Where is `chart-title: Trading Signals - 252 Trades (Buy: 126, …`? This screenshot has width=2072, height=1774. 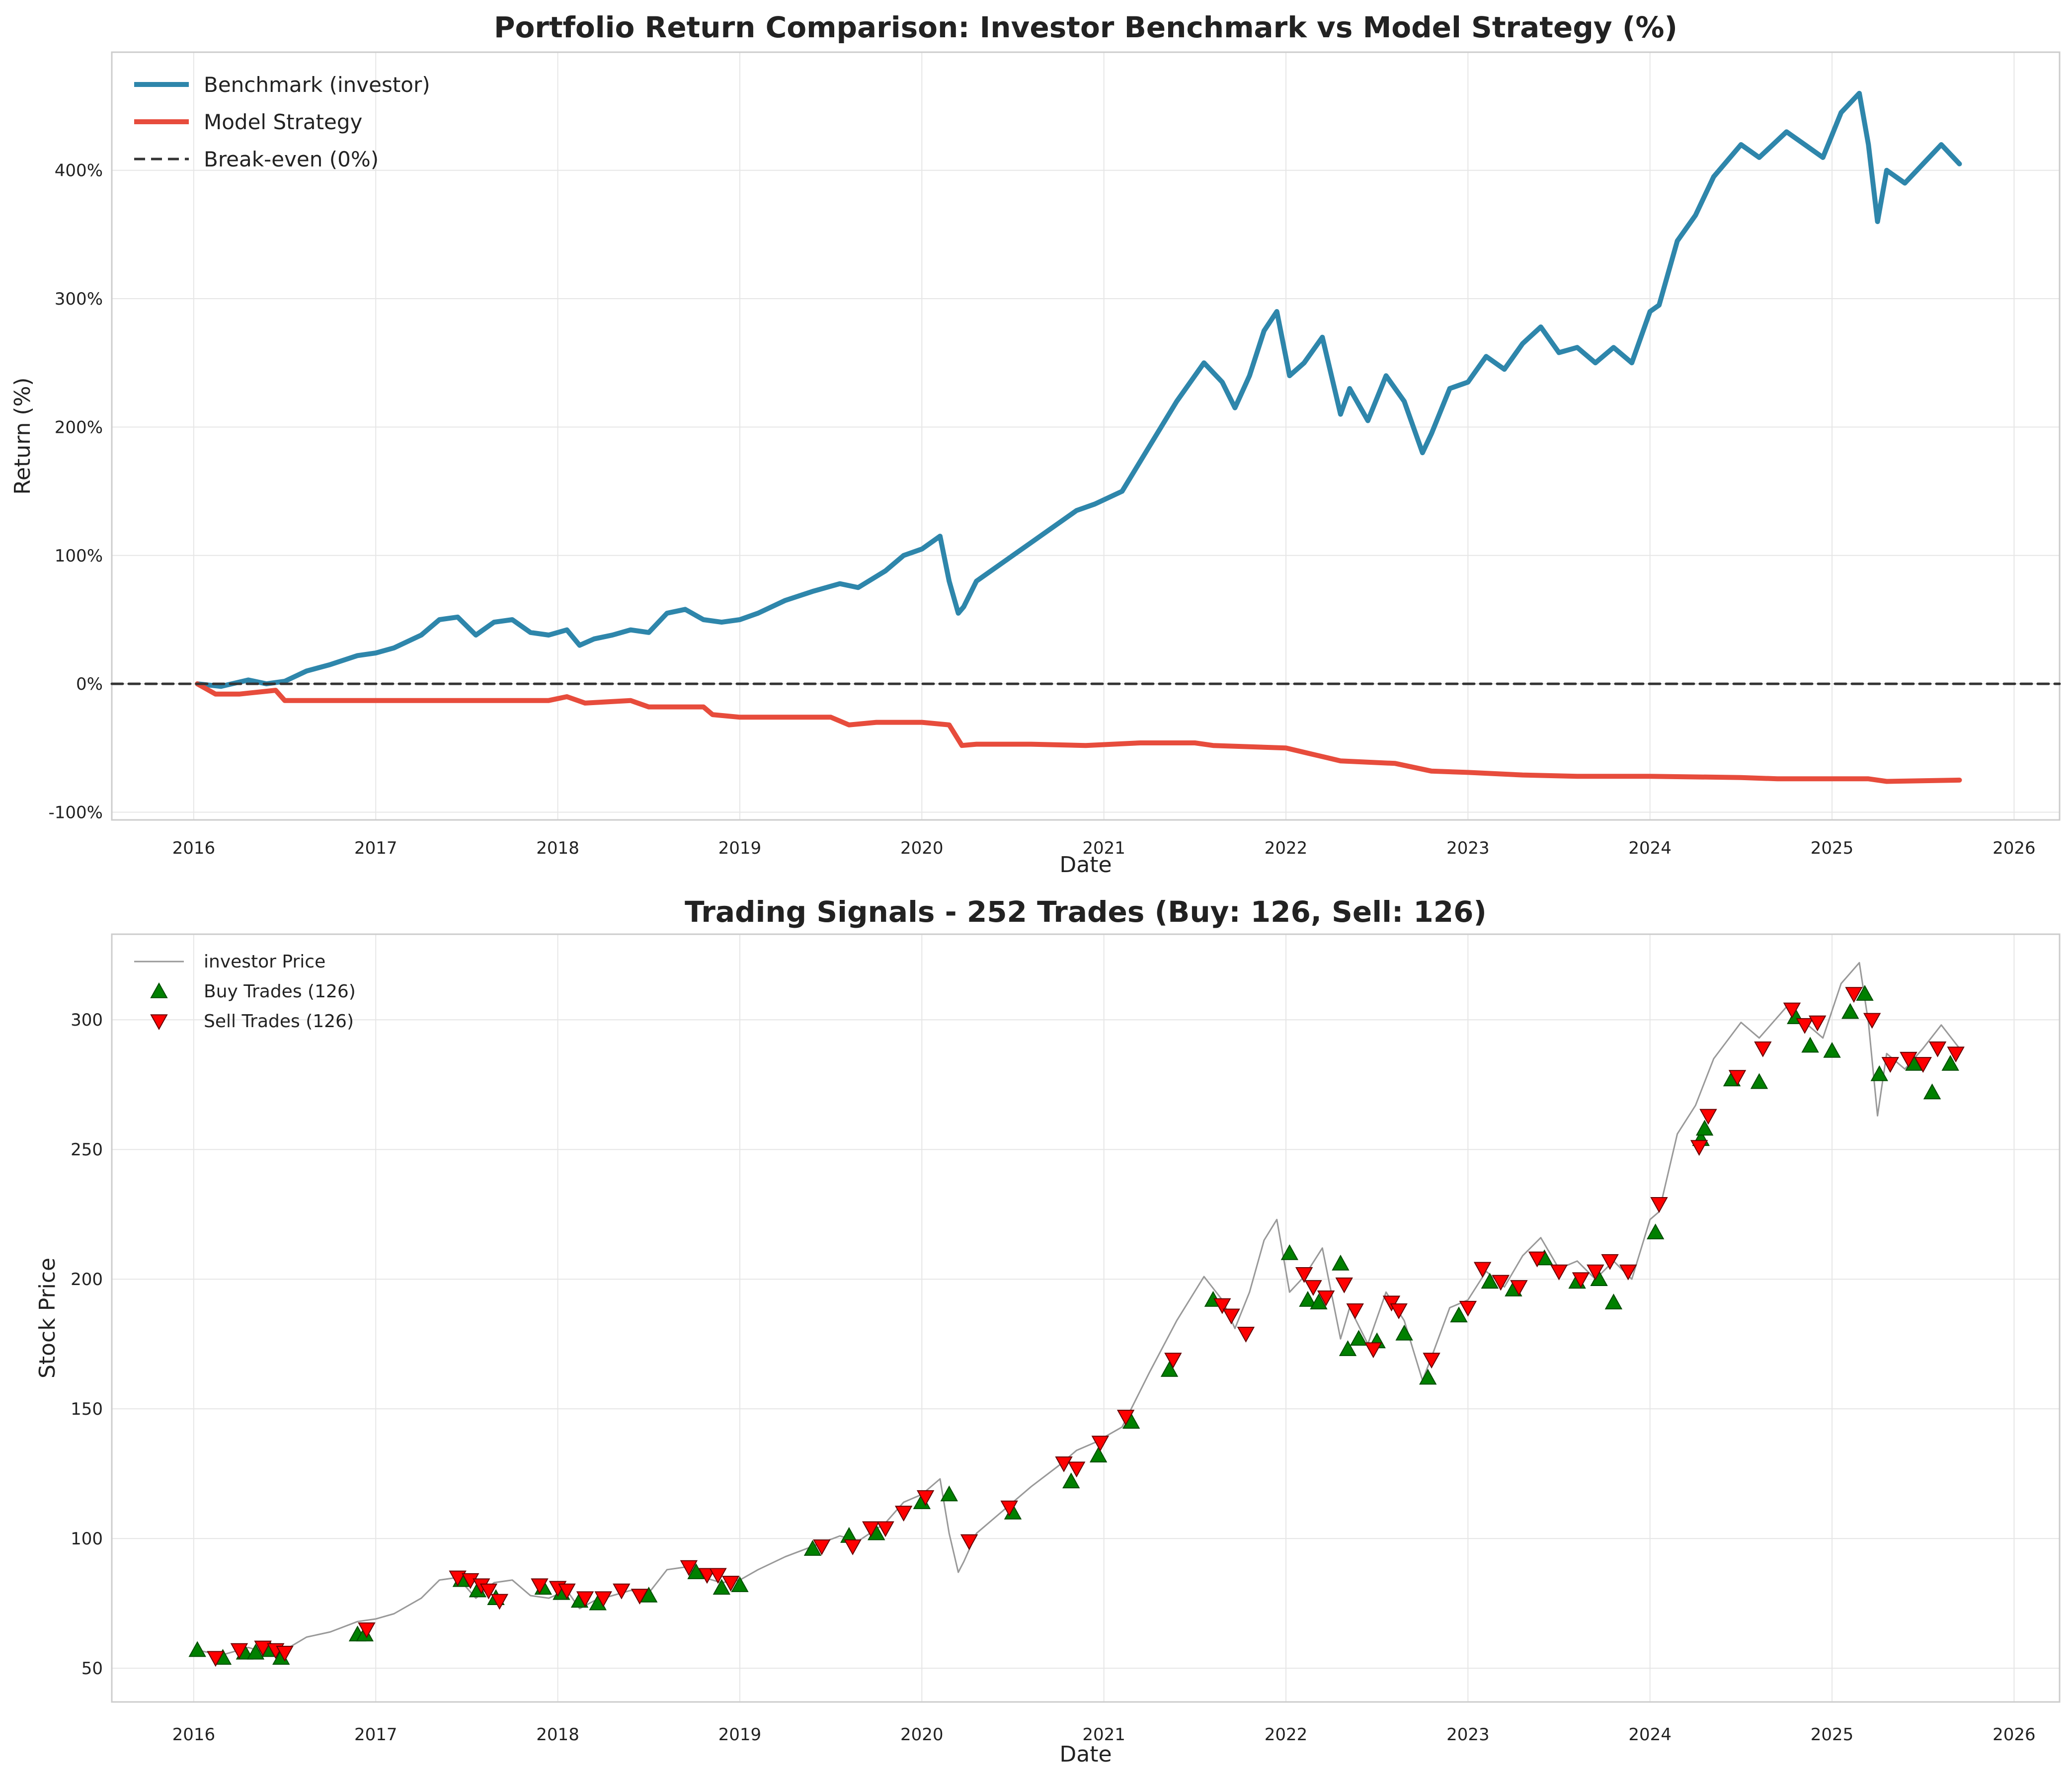
chart-title: Trading Signals - 252 Trades (Buy: 126, … is located at coordinates (1086, 912).